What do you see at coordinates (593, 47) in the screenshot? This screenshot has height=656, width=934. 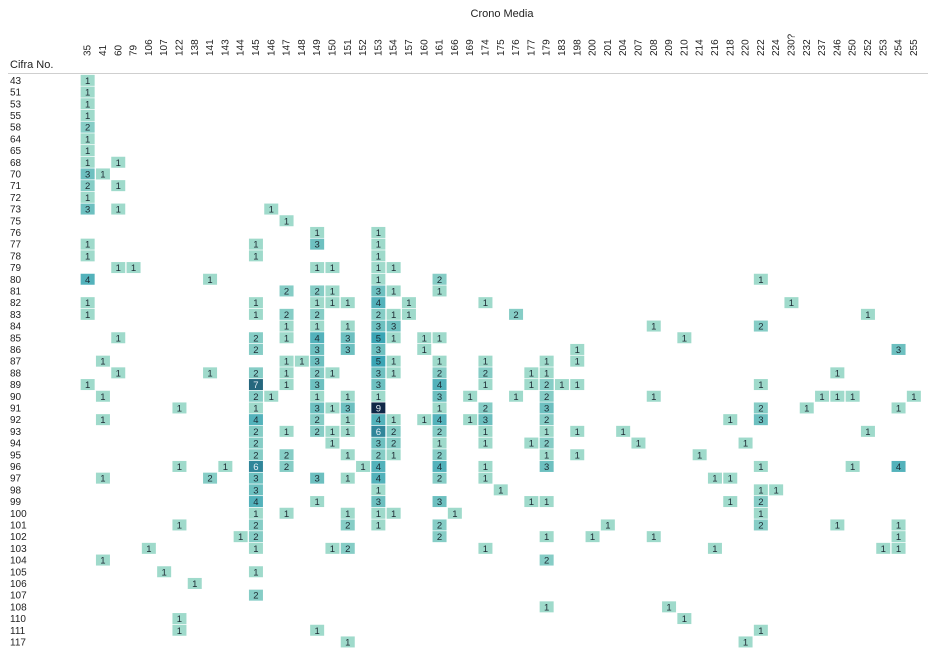 I see `column-tick-label: 200` at bounding box center [593, 47].